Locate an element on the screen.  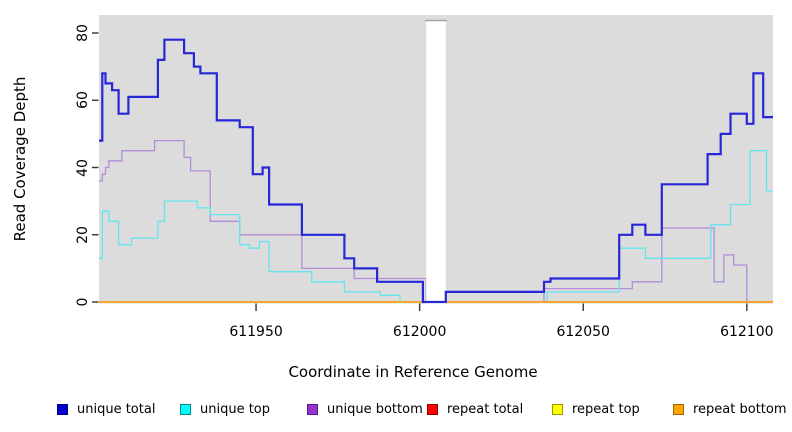
legend-item-repeat-top: repeat top is located at coordinates (596, 409).